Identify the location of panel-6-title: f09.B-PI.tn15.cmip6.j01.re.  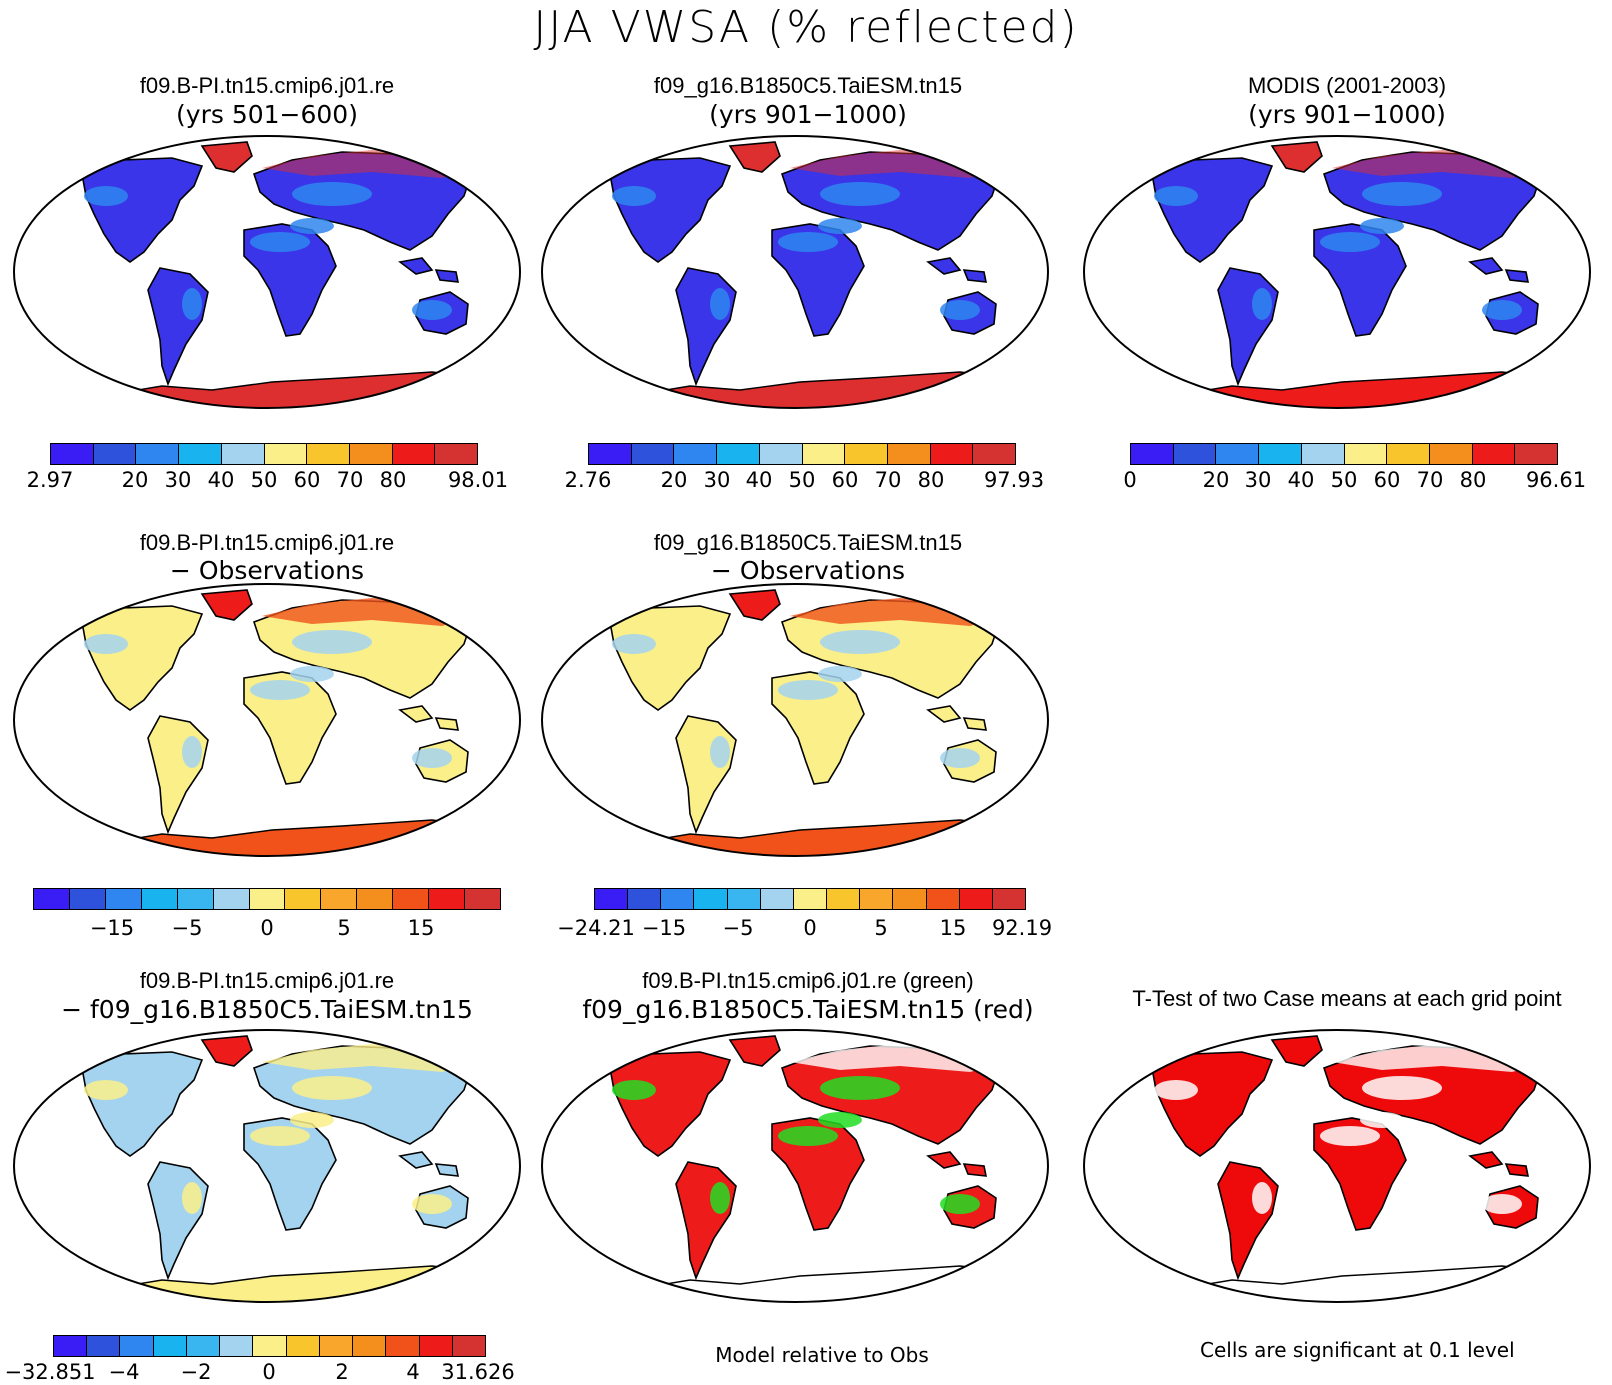
(267, 980).